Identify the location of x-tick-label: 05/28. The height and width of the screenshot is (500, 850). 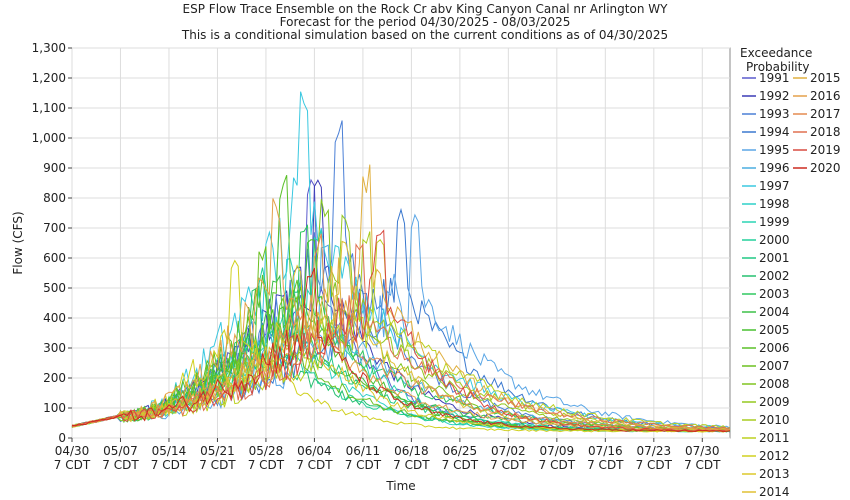
(266, 451).